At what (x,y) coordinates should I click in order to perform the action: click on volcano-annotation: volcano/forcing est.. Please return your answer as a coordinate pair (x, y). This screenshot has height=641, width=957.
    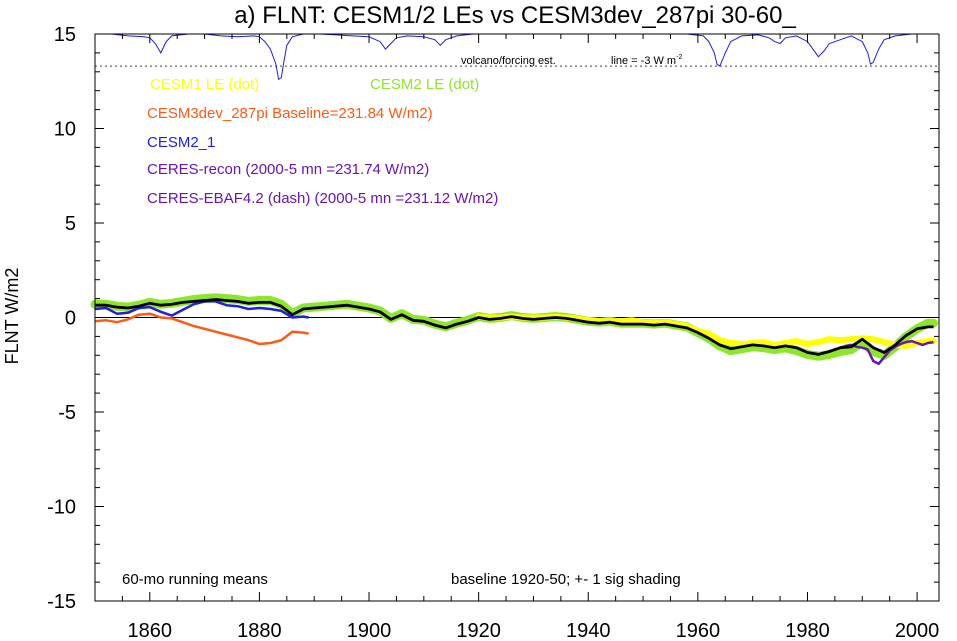
    Looking at the image, I should click on (508, 61).